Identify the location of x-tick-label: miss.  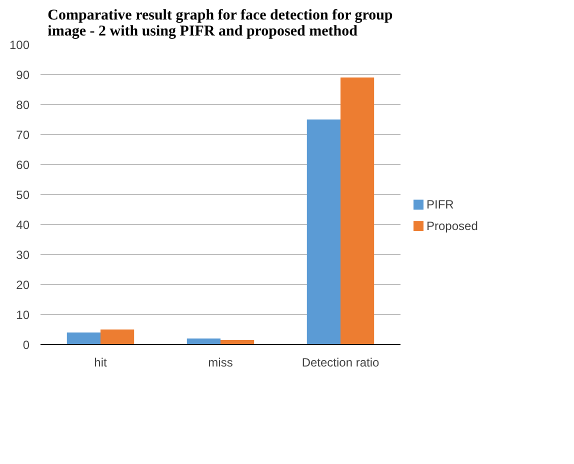
(220, 363).